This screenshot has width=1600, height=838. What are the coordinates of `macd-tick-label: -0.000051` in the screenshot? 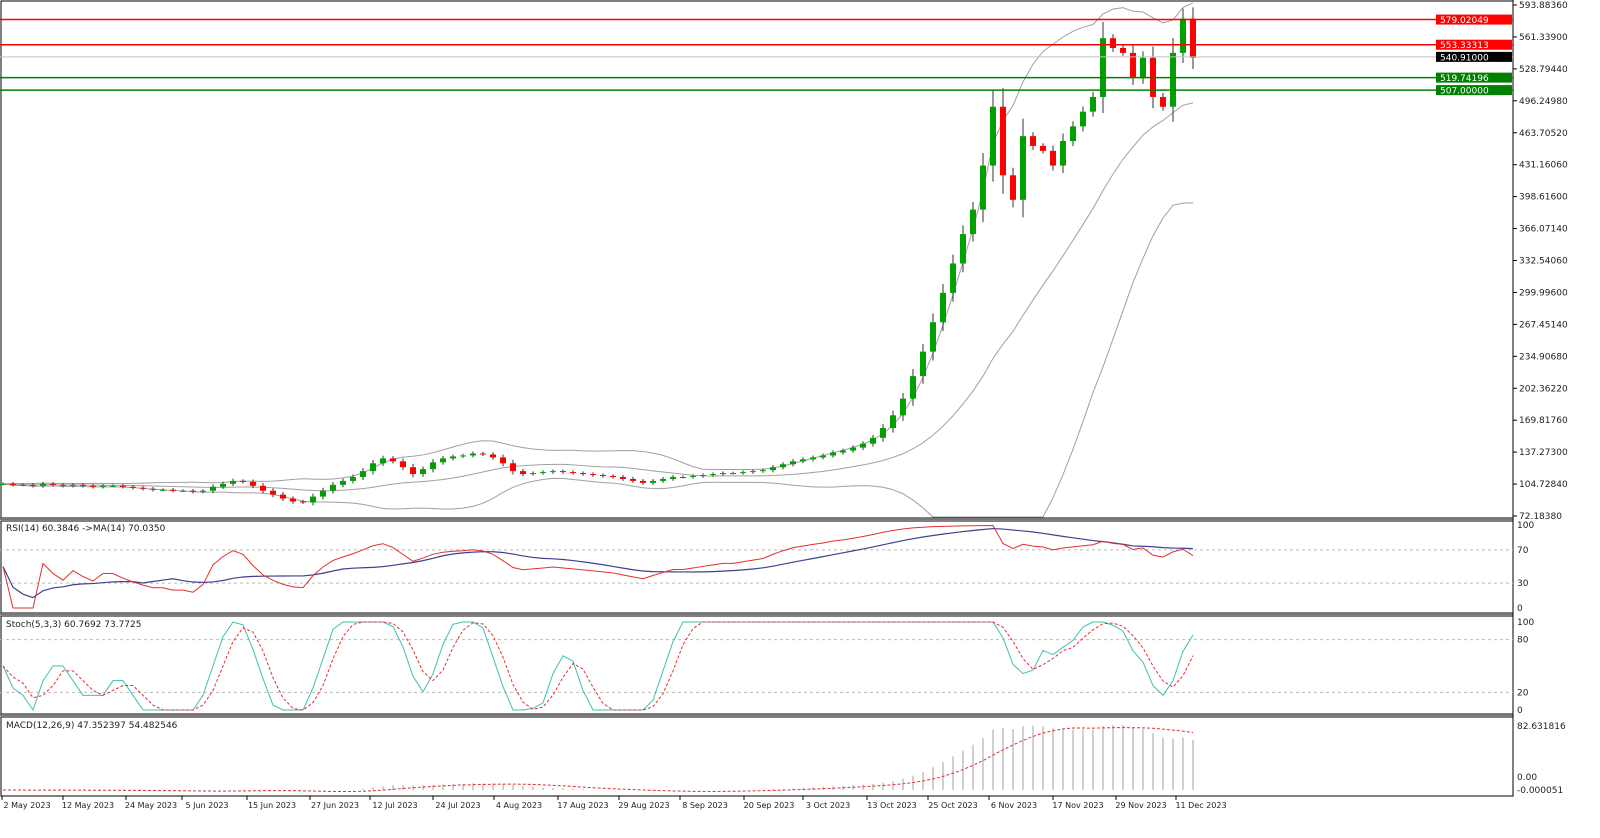 It's located at (1540, 791).